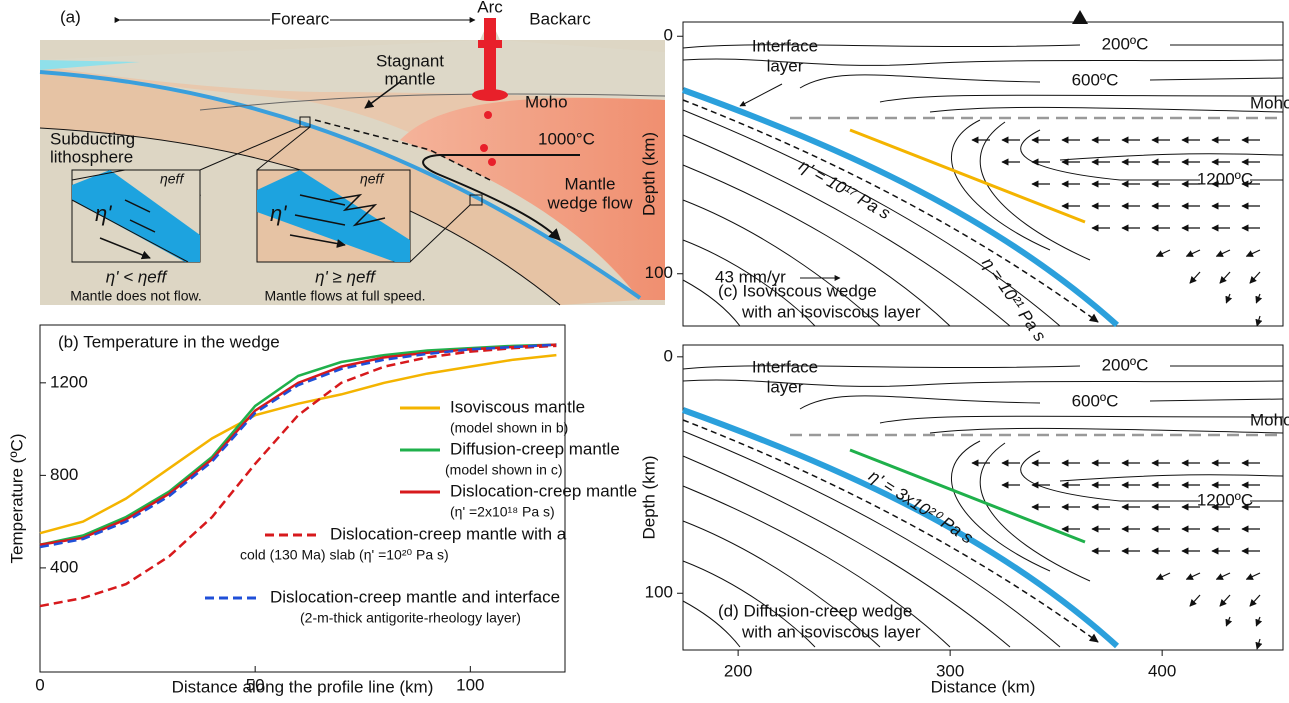 This screenshot has height=703, width=1289. I want to click on label: Stagnant, so click(410, 60).